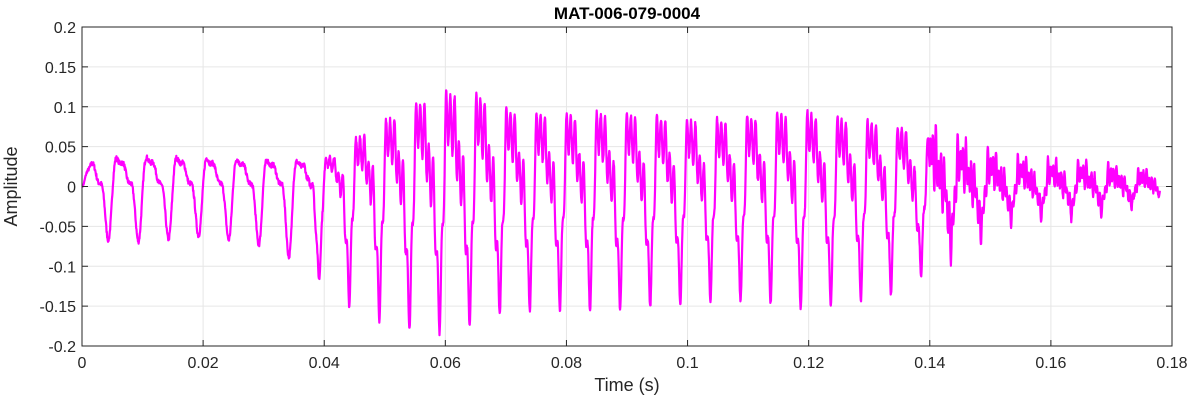  Describe the element at coordinates (60, 68) in the screenshot. I see `y-tick-label: 0.15` at that location.